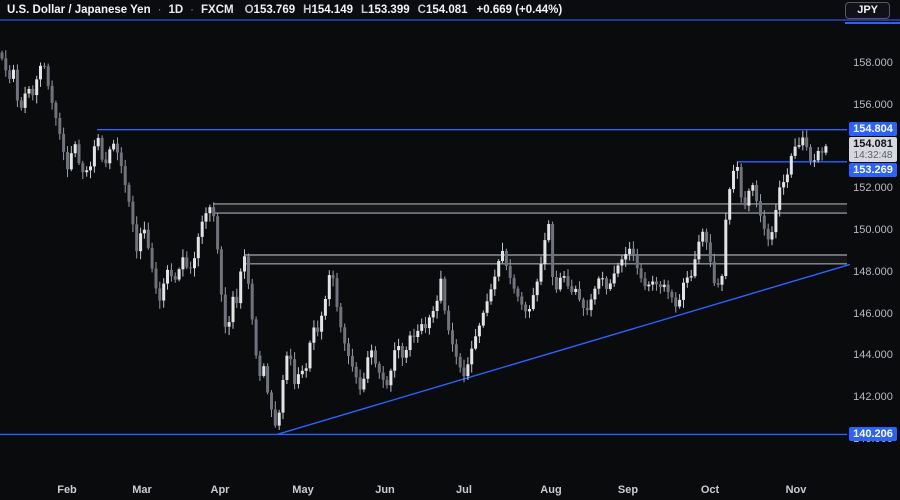  I want to click on month-label: Jul, so click(464, 490).